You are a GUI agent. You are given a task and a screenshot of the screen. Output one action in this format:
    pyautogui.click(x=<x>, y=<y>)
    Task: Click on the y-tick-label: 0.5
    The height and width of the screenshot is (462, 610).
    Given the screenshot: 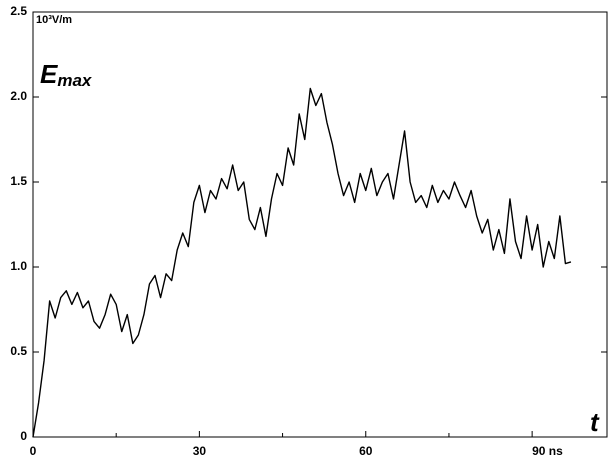 What is the action you would take?
    pyautogui.click(x=18, y=351)
    